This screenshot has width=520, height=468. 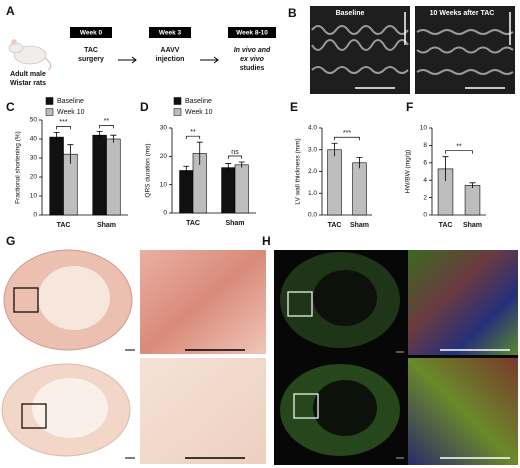 What do you see at coordinates (209, 60) in the screenshot?
I see `arrow` at bounding box center [209, 60].